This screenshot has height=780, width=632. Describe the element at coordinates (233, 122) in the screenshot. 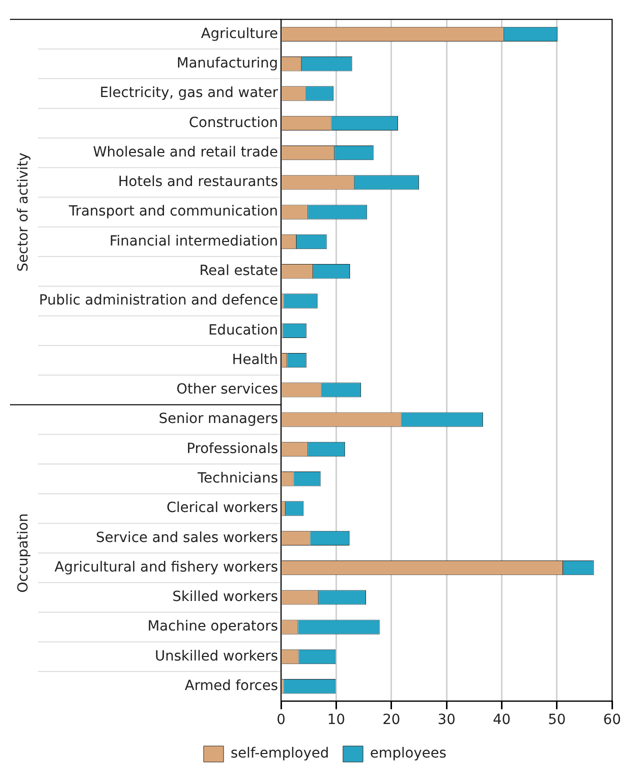

I see `y-tick-label: Construction` at that location.